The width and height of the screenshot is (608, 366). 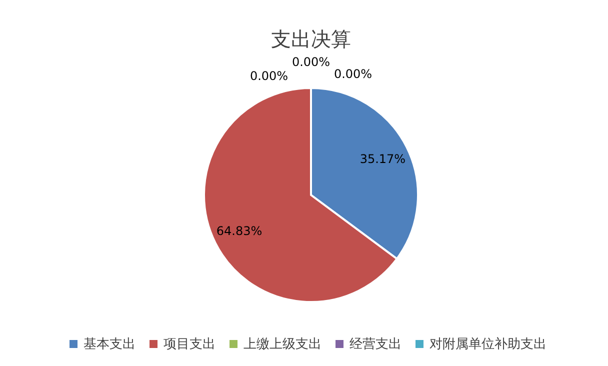 I want to click on legend-label: 项目支出, so click(x=190, y=344).